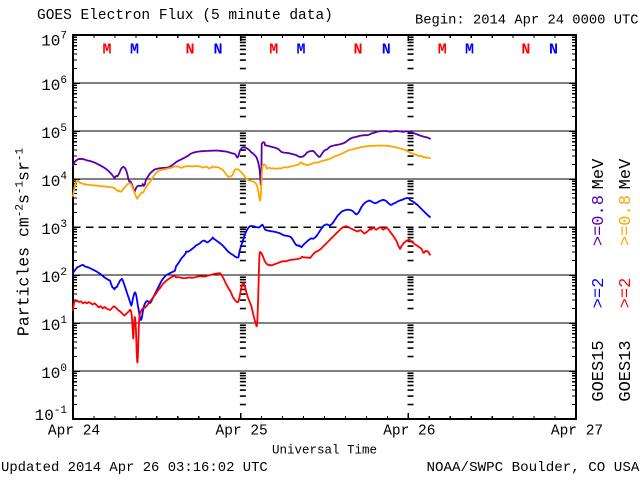 The height and width of the screenshot is (480, 640). What do you see at coordinates (74, 432) in the screenshot?
I see `svg-text: Apr 24` at bounding box center [74, 432].